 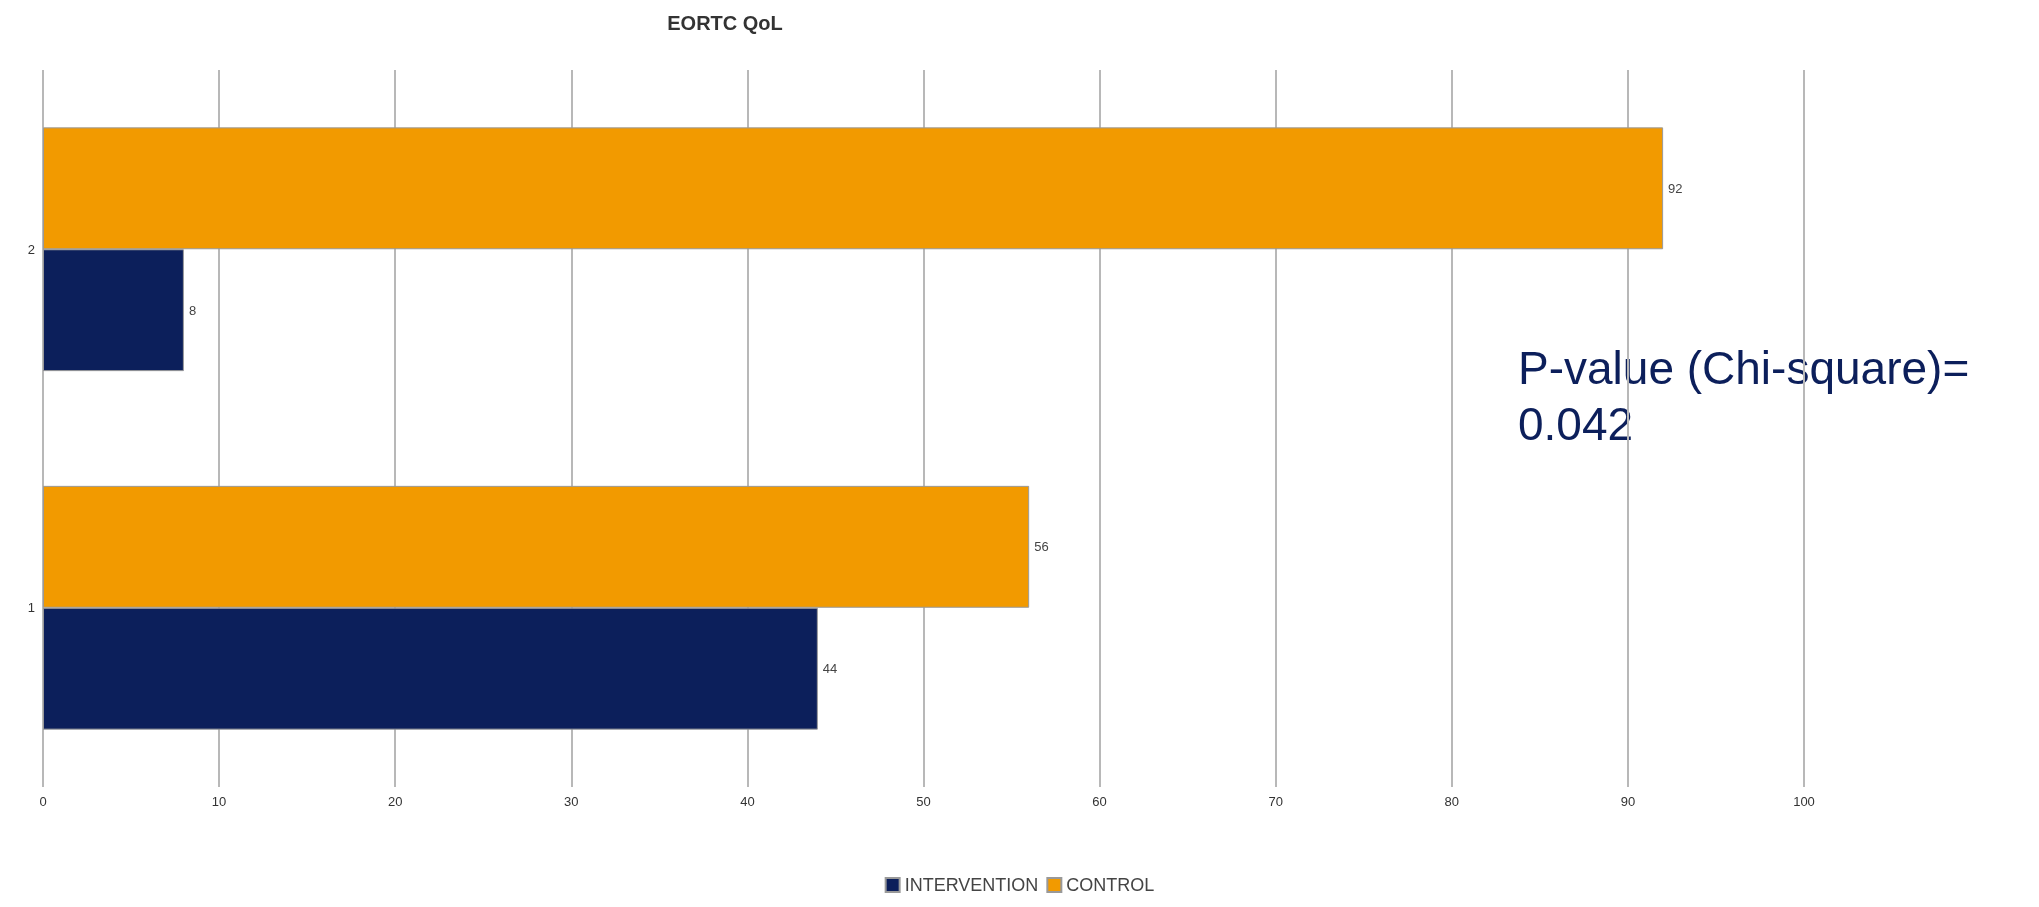 I want to click on x-tick-label: 70, so click(x=1275, y=801).